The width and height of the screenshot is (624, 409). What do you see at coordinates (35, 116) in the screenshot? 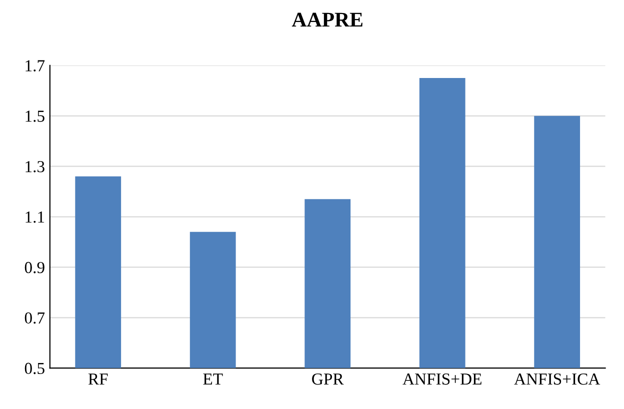
I see `y-tick-label: 1.5` at bounding box center [35, 116].